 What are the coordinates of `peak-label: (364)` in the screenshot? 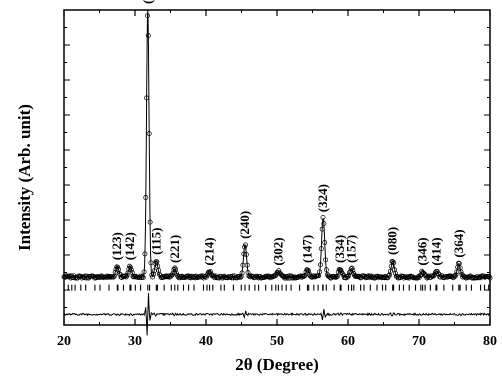 It's located at (458, 243).